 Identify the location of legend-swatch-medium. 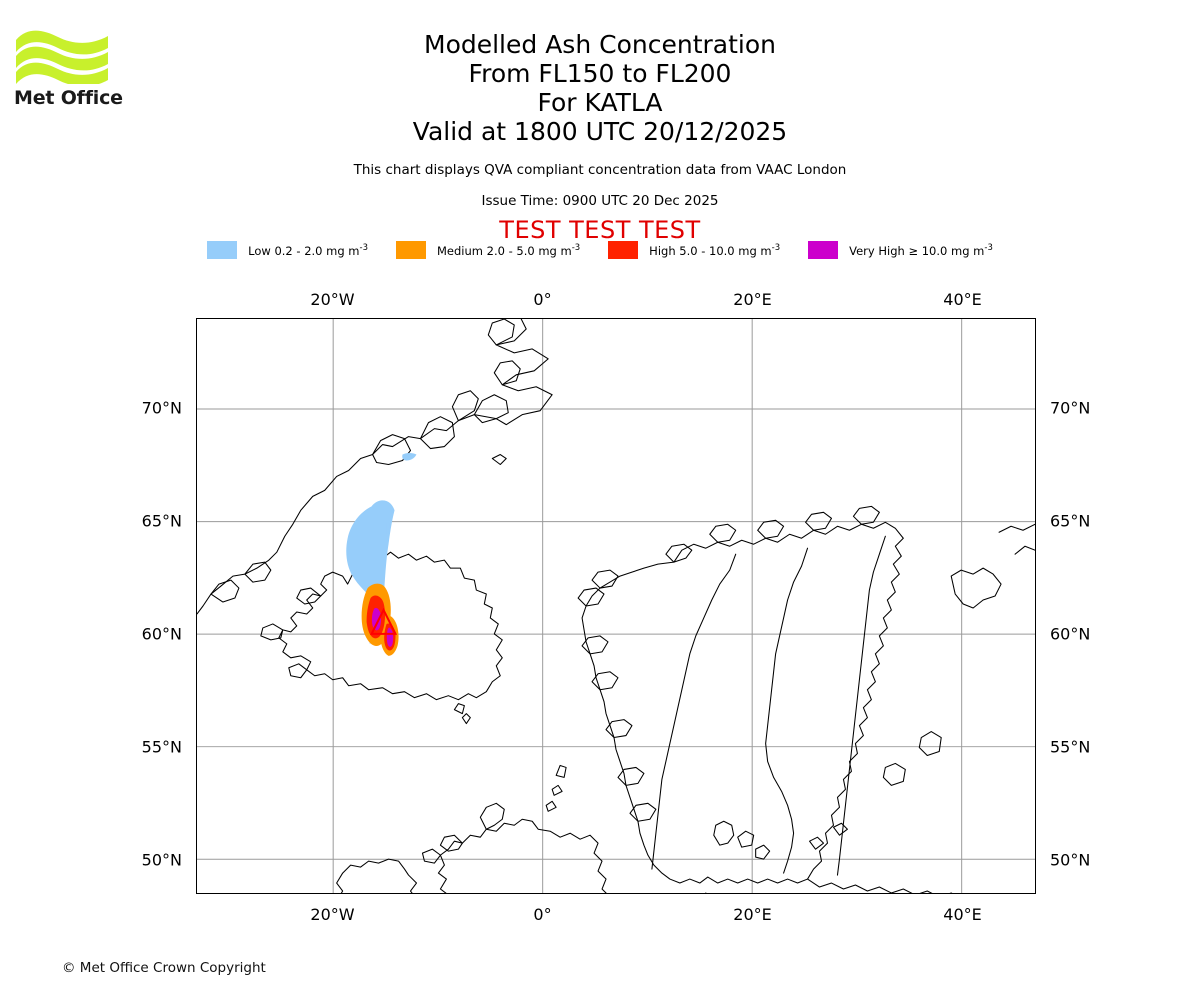
(410, 250).